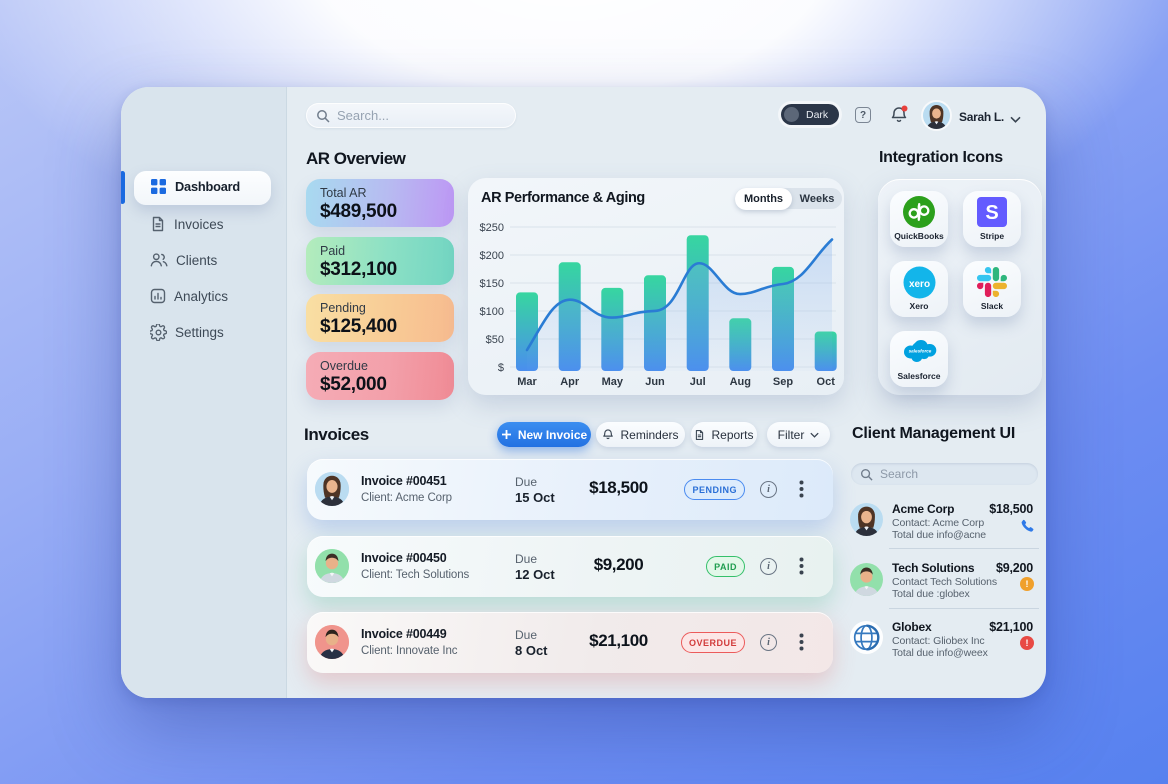  Describe the element at coordinates (570, 382) in the screenshot. I see `svg-text: Apr` at that location.